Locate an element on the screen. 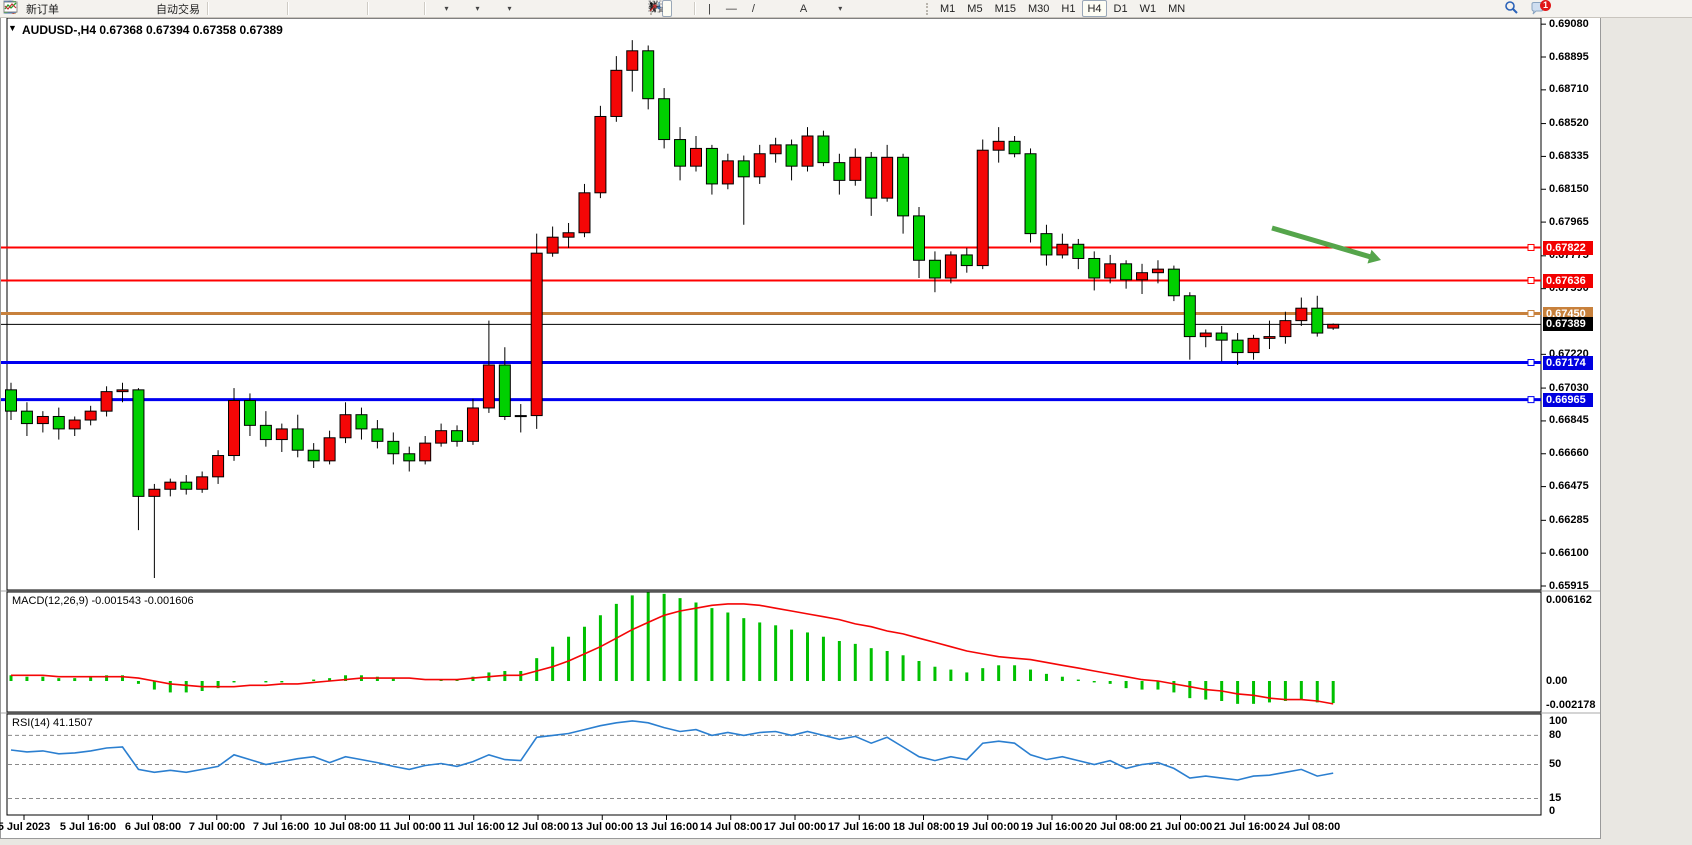 The height and width of the screenshot is (845, 1692). crosshair-icon is located at coordinates (668, 8).